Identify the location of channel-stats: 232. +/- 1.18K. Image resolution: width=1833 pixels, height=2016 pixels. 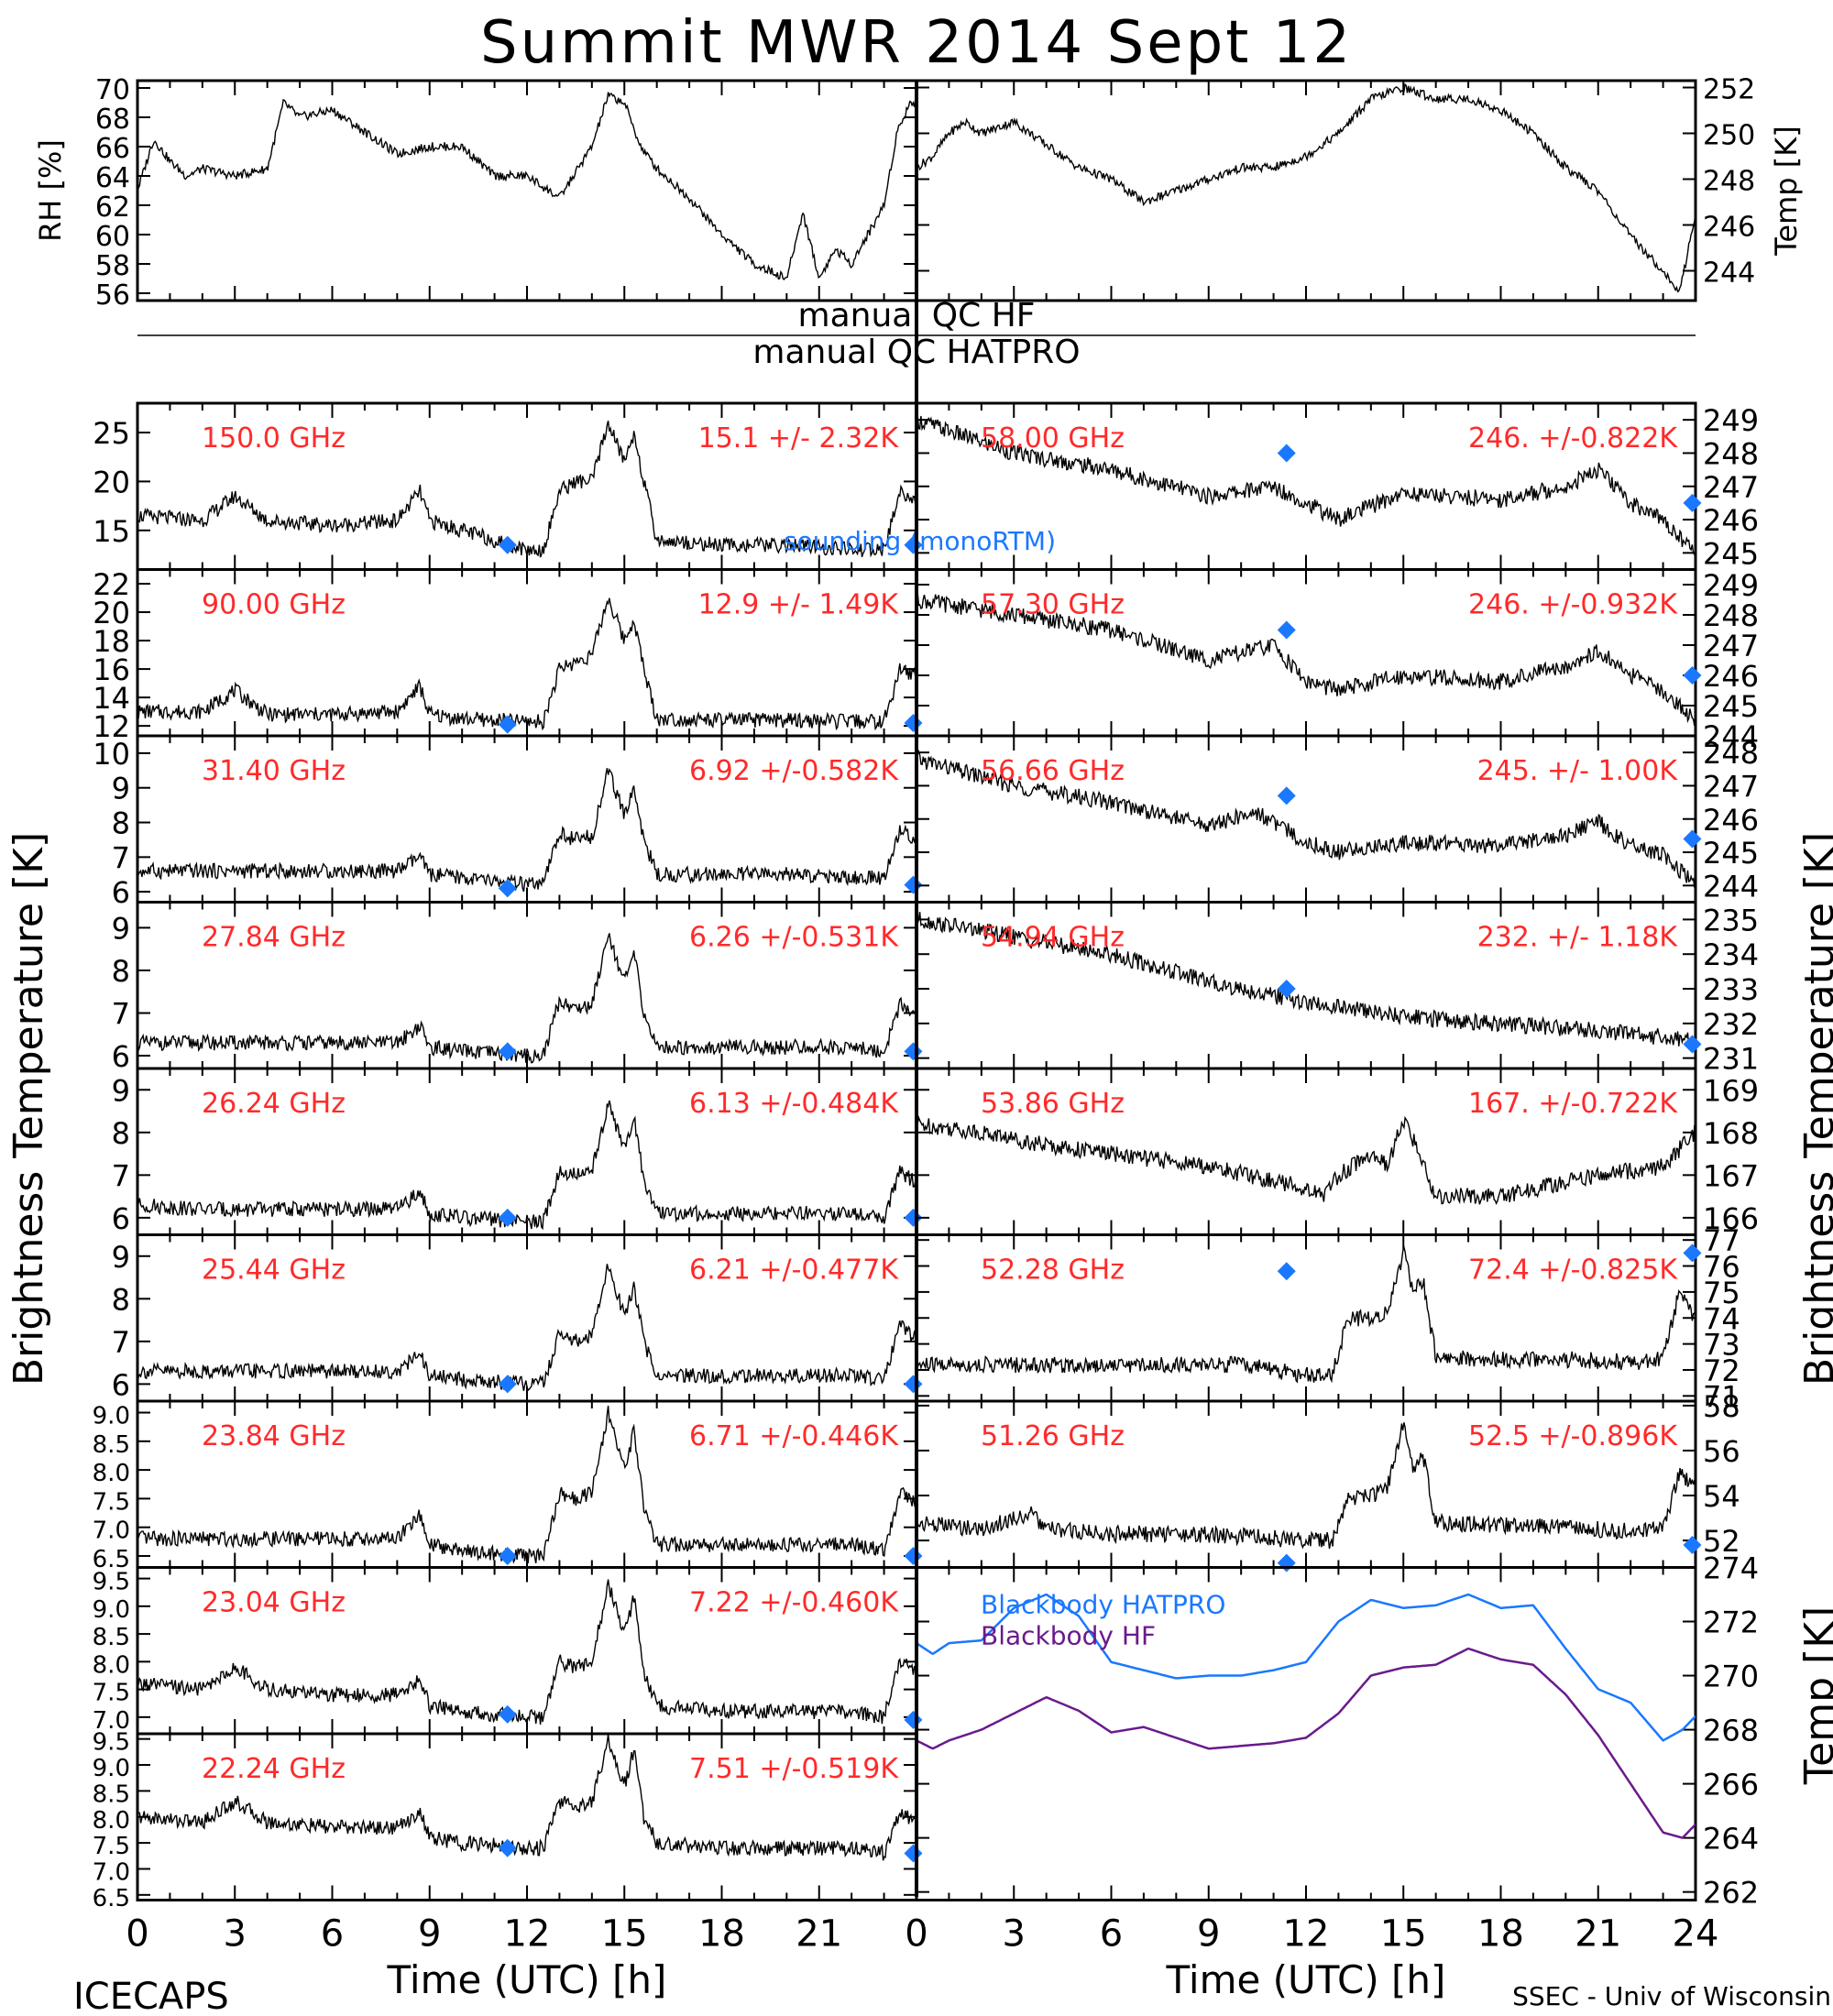
(1578, 938).